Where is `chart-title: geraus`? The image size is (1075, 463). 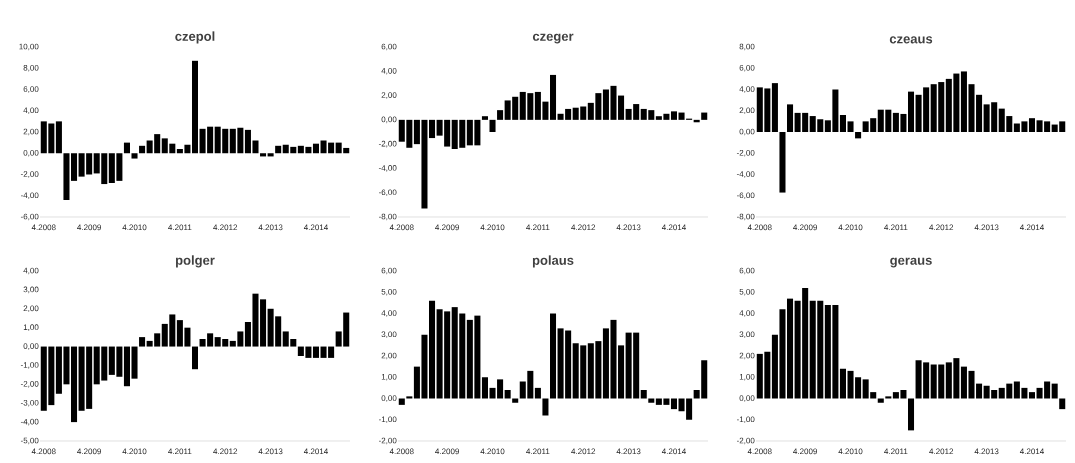
chart-title: geraus is located at coordinates (911, 262).